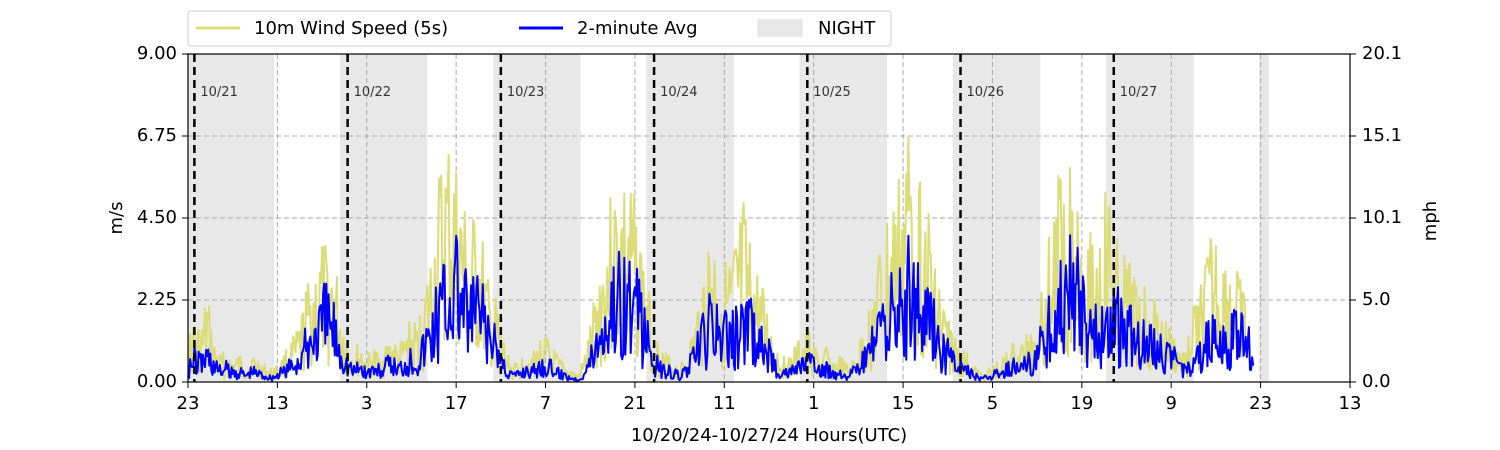 Image resolution: width=1500 pixels, height=450 pixels. I want to click on y-tick-label-right: 15.1, so click(1382, 135).